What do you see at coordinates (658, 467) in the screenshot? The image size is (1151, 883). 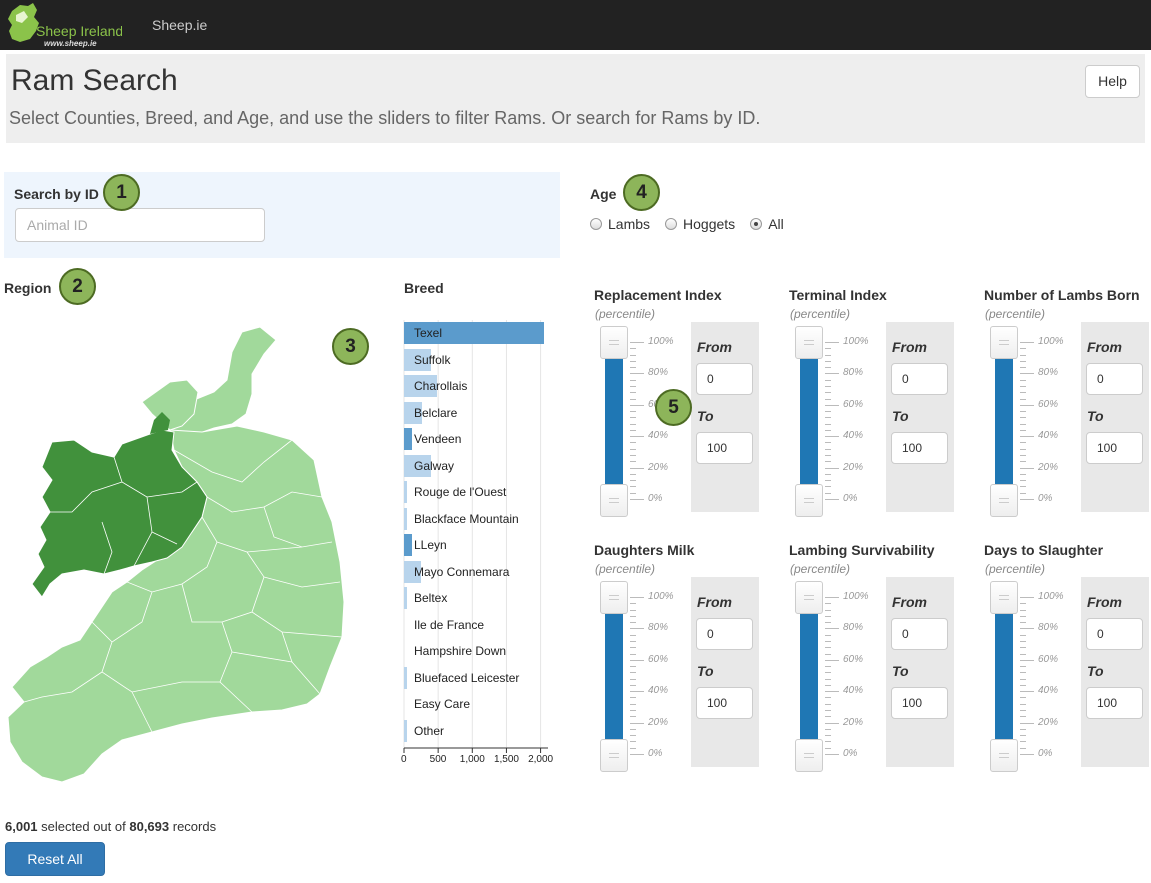 I see `ruler-label: 20%` at bounding box center [658, 467].